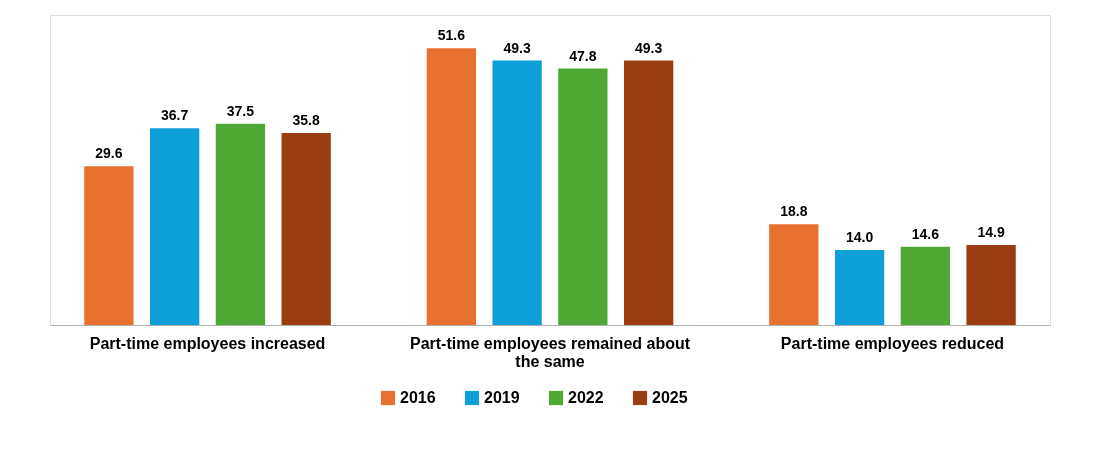 Image resolution: width=1099 pixels, height=457 pixels. What do you see at coordinates (240, 110) in the screenshot?
I see `data-label: 37.5` at bounding box center [240, 110].